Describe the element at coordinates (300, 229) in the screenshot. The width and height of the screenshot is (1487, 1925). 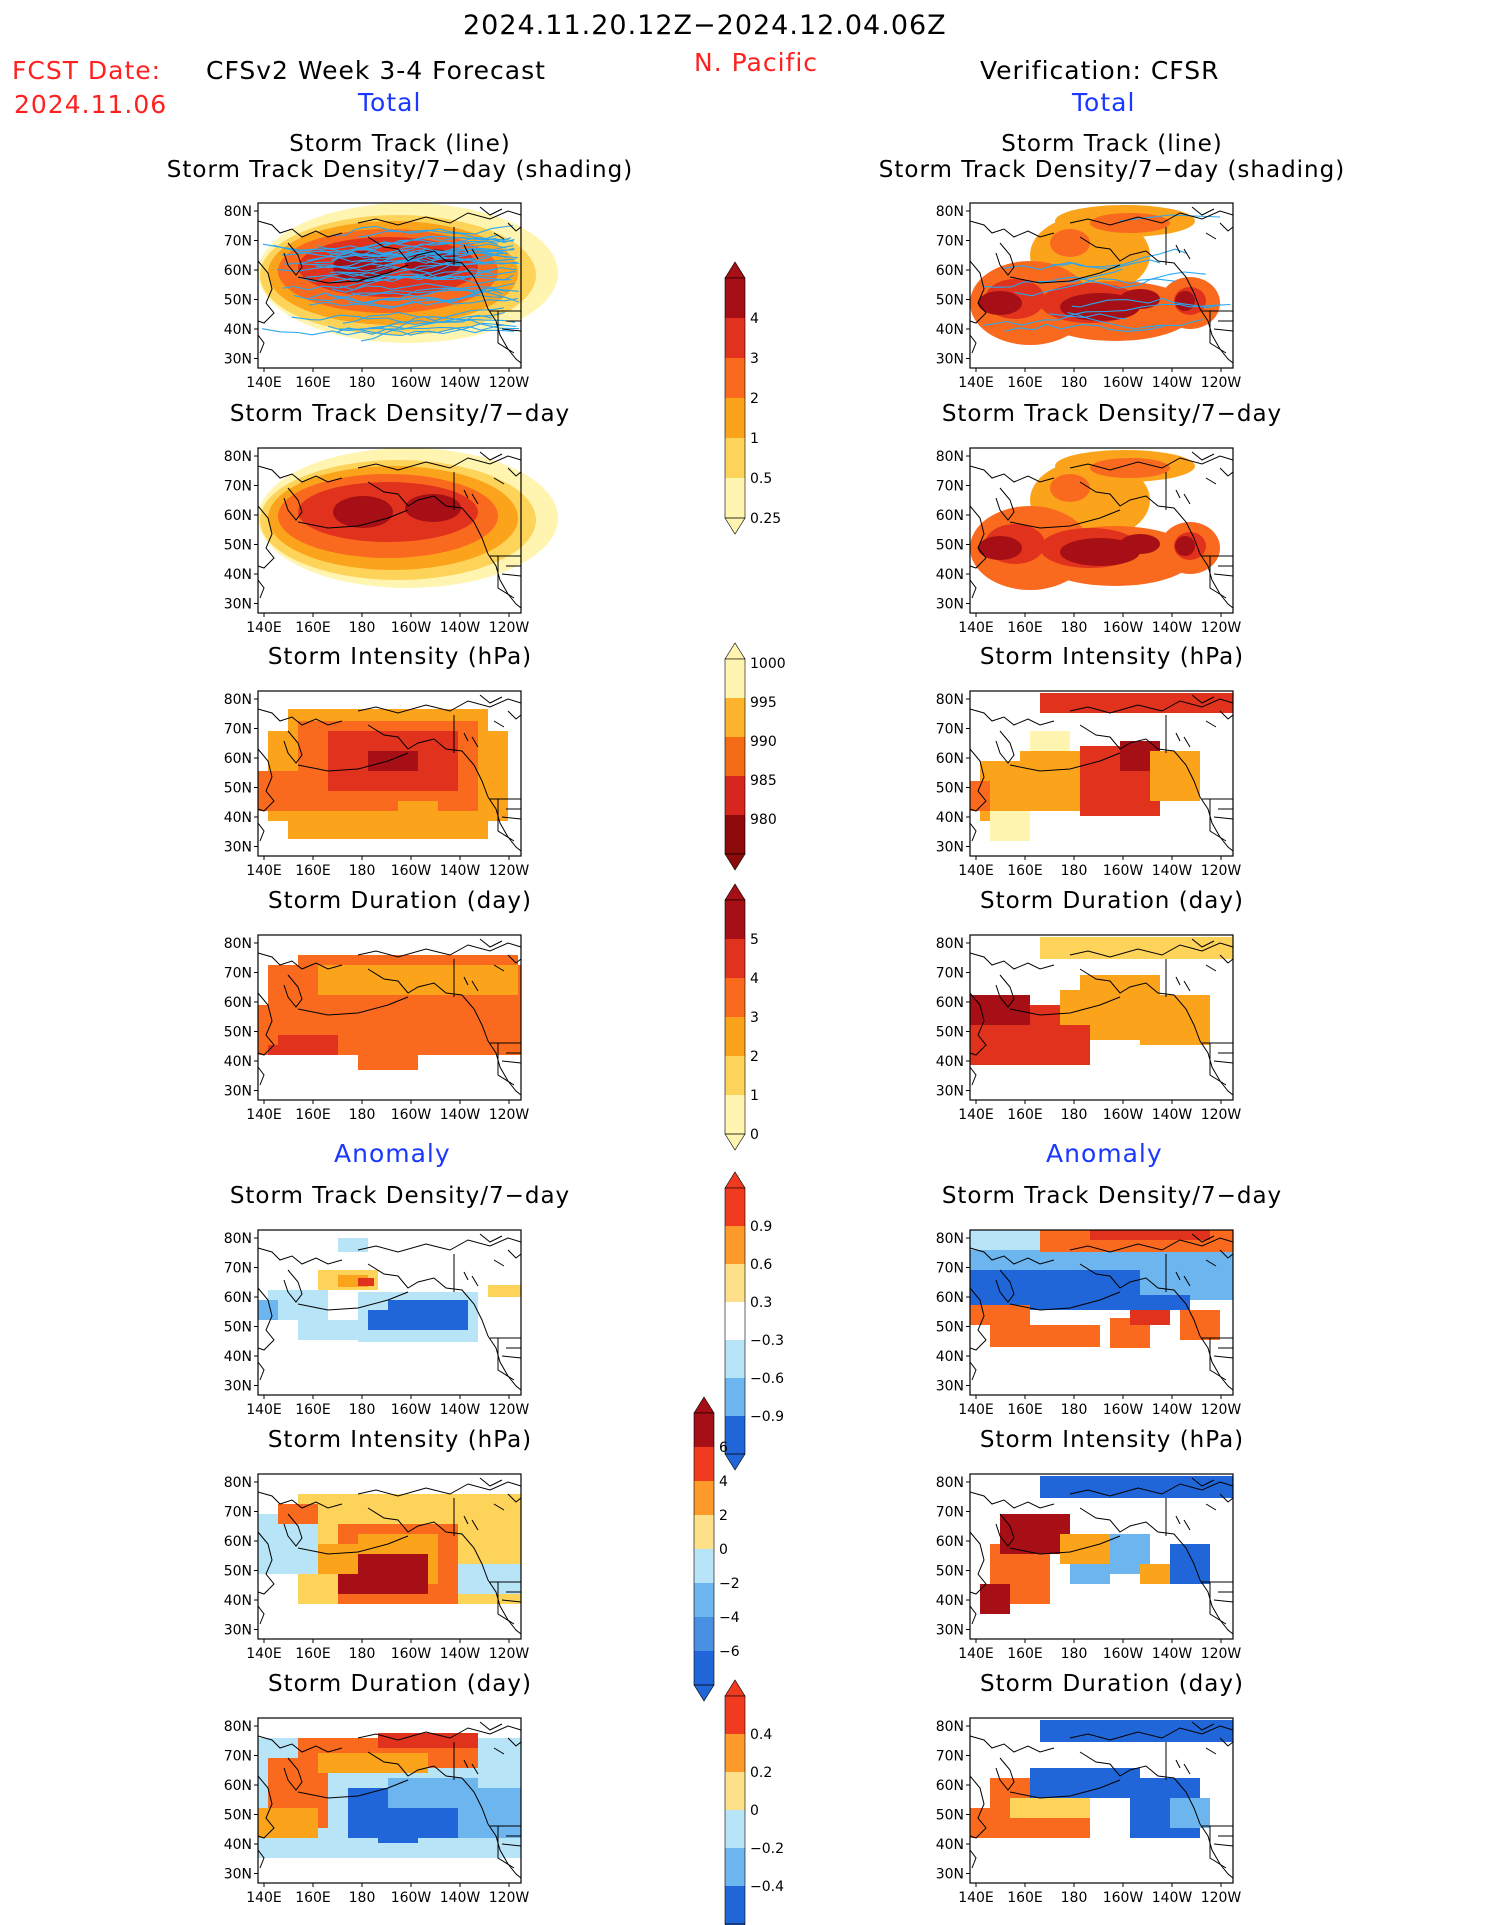
I see `coast-siberia` at that location.